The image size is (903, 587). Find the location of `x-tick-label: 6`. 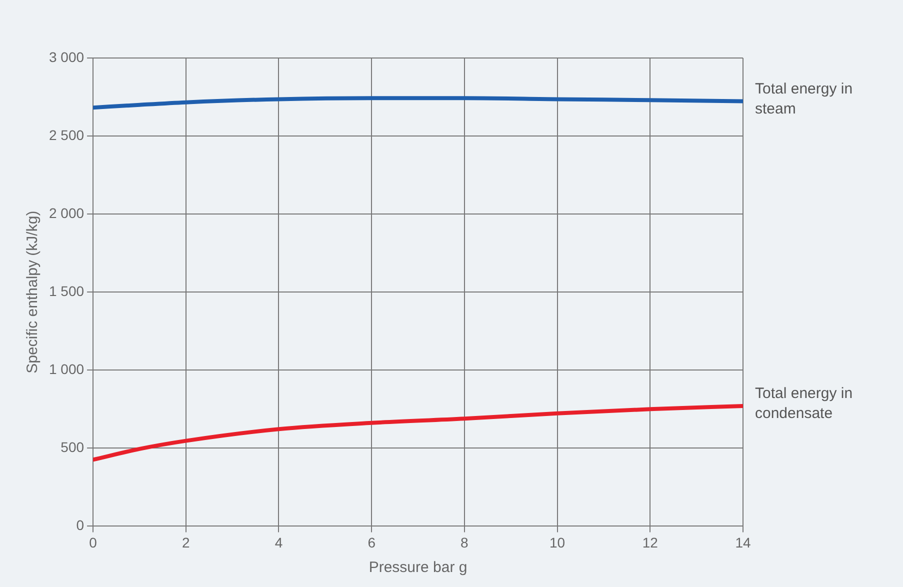

x-tick-label: 6 is located at coordinates (372, 542).